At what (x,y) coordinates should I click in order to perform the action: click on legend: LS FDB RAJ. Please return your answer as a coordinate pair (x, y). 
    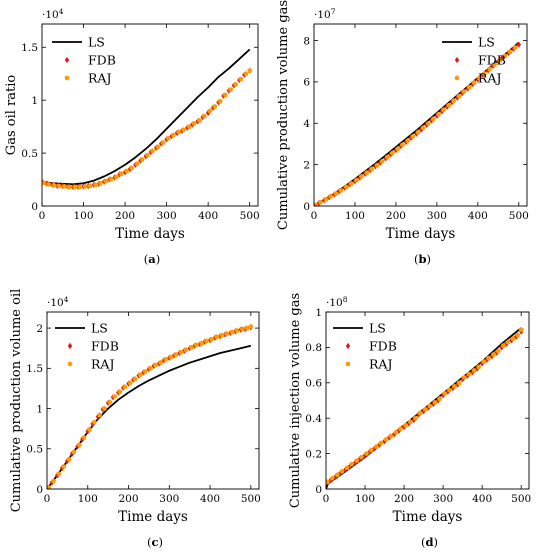
    Looking at the image, I should click on (87, 346).